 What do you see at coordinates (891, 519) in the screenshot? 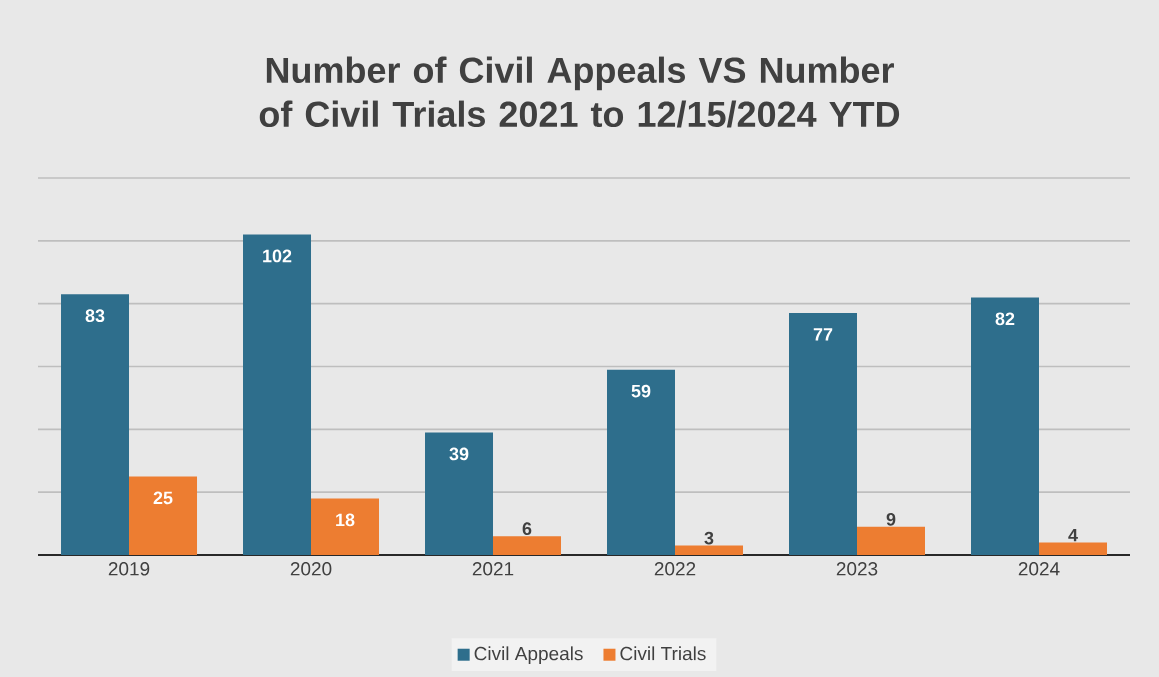
I see `data-label: 9` at bounding box center [891, 519].